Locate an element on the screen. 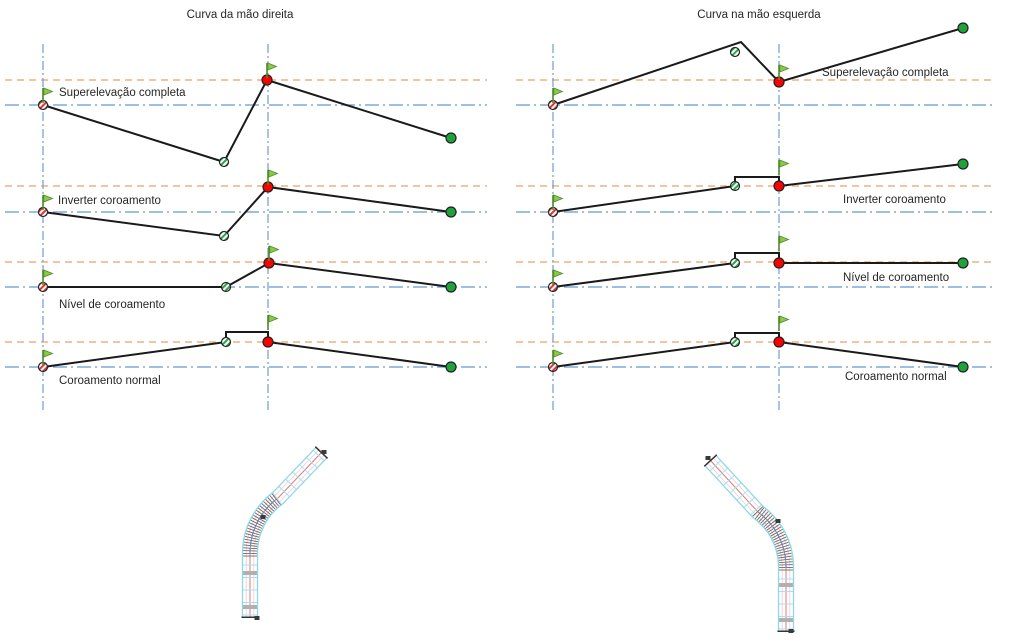 The width and height of the screenshot is (1024, 642). panel-title-left-hand-curve: Curva na mão esquerda is located at coordinates (759, 15).